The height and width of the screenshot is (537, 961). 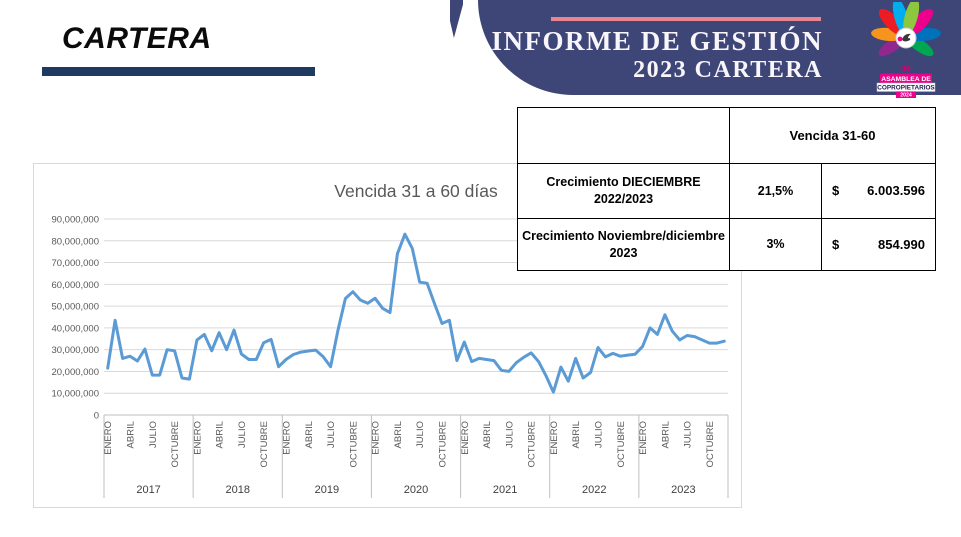 I want to click on svg-text: 20,000,000, so click(x=75, y=372).